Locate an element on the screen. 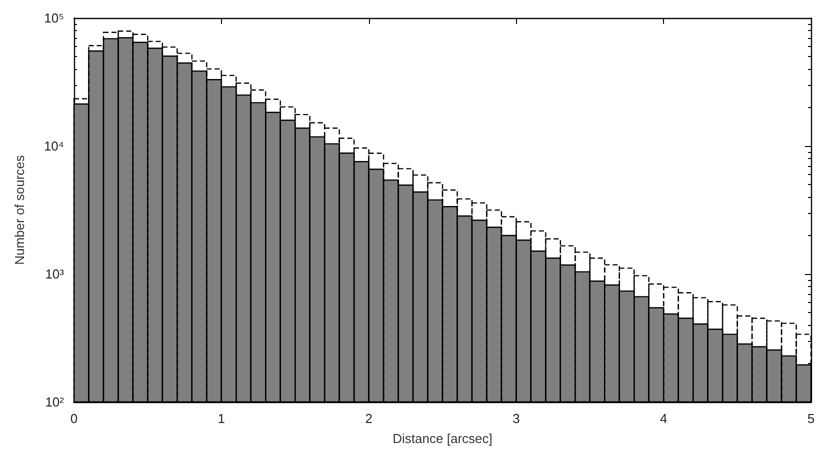 The image size is (824, 471). x-tick-label: 1 is located at coordinates (222, 418).